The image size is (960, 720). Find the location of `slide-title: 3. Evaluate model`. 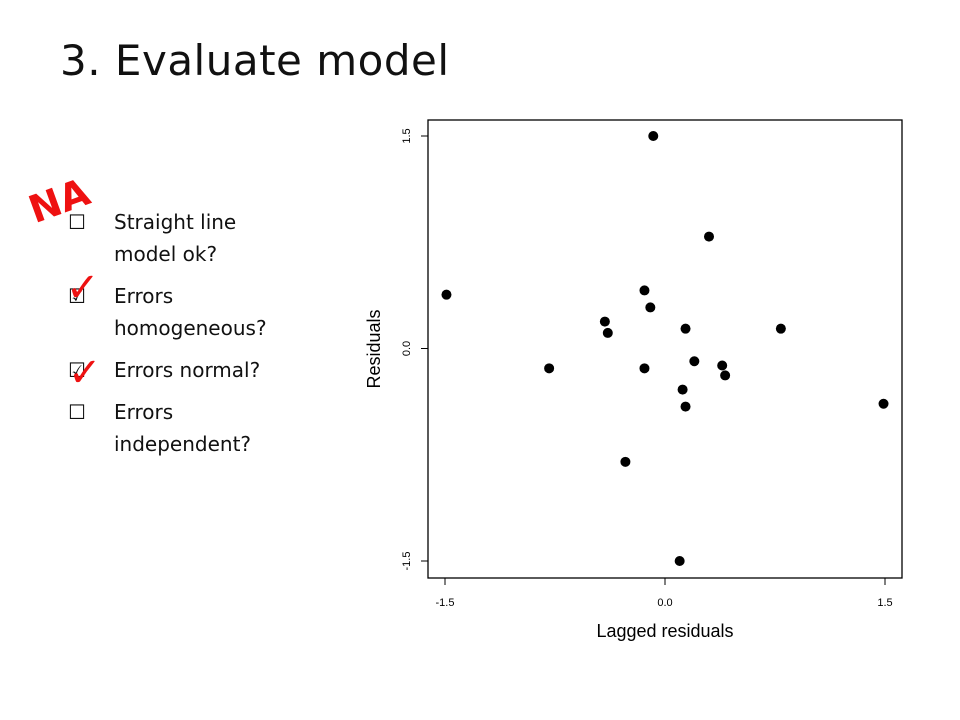

slide-title: 3. Evaluate model is located at coordinates (255, 60).